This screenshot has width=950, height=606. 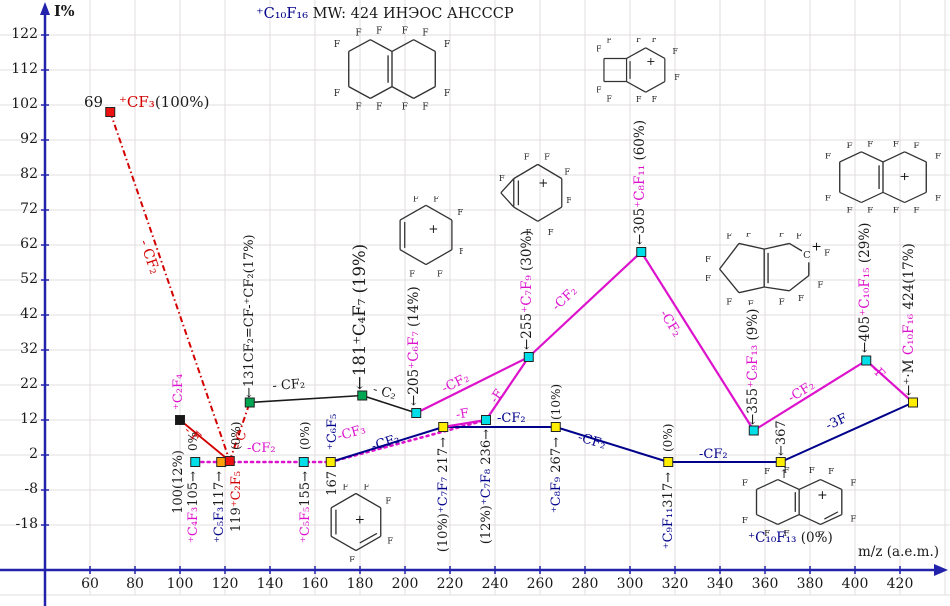 I want to click on arrow-to-367-part: ↑, so click(x=784, y=474).